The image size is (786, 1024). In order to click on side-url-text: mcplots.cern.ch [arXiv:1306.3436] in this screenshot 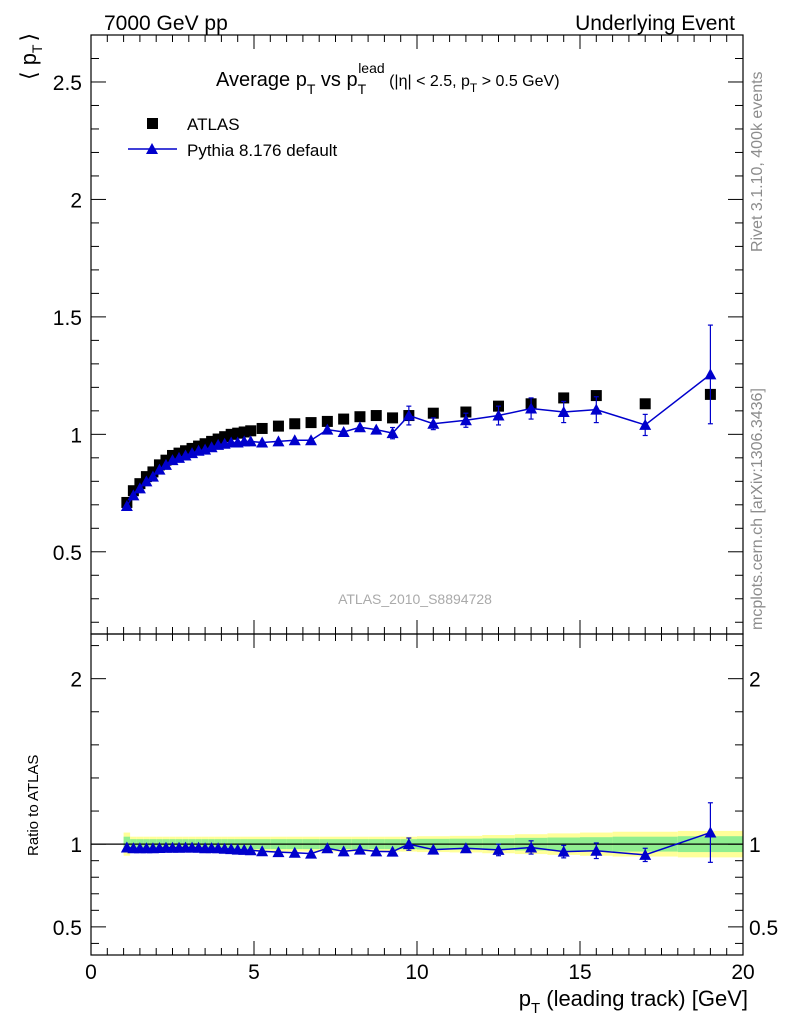, I will do `click(757, 509)`.